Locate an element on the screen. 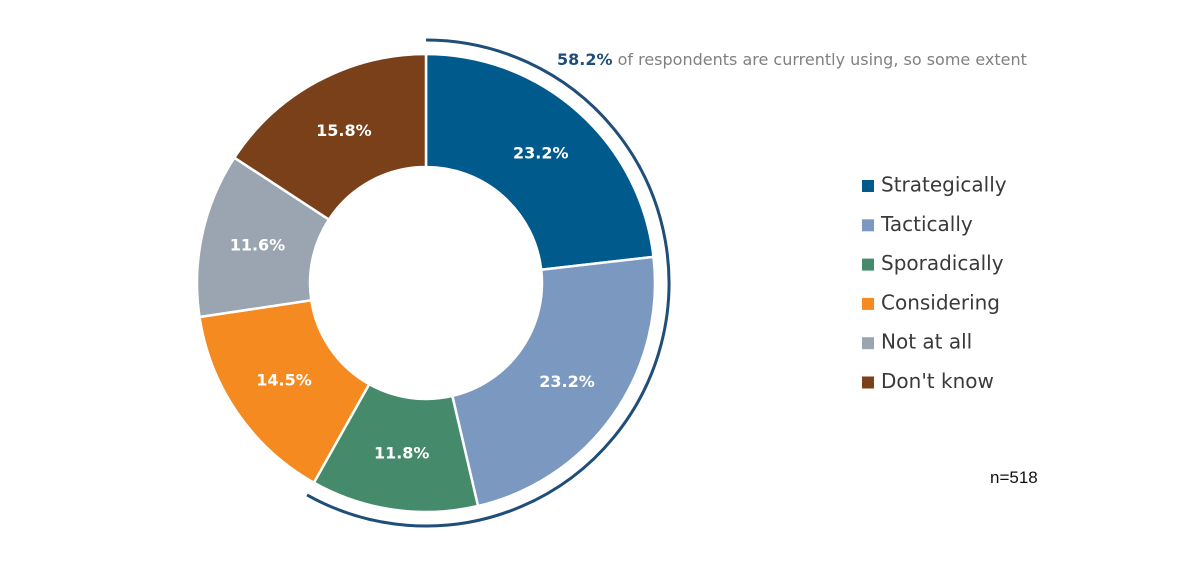 This screenshot has height=566, width=1200. slice-value-label: 15.8% is located at coordinates (344, 130).